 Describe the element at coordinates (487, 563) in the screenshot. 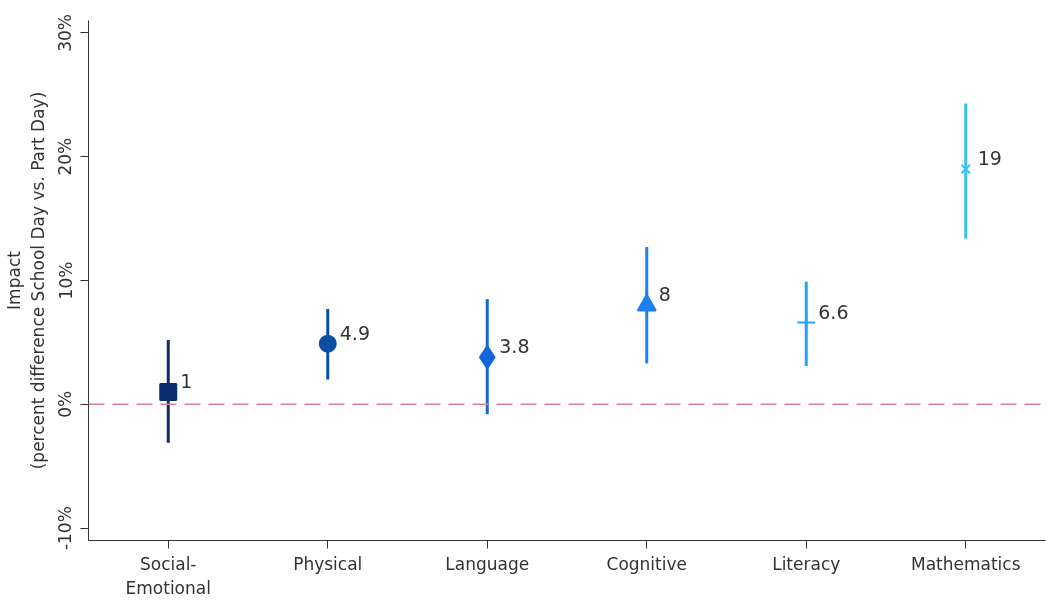

I see `x-tick-label: Language` at that location.